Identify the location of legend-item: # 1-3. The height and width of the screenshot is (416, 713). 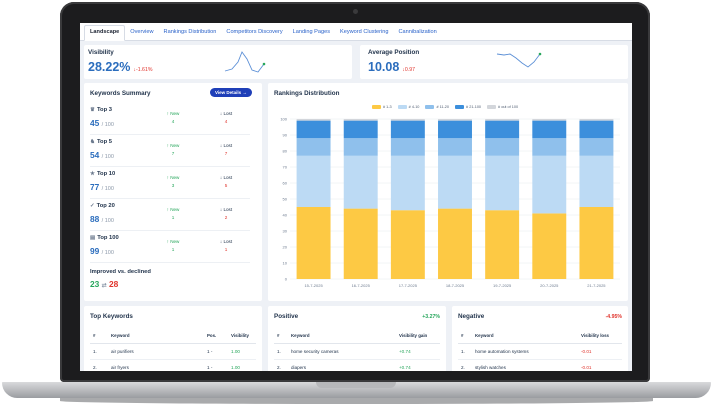
(382, 107).